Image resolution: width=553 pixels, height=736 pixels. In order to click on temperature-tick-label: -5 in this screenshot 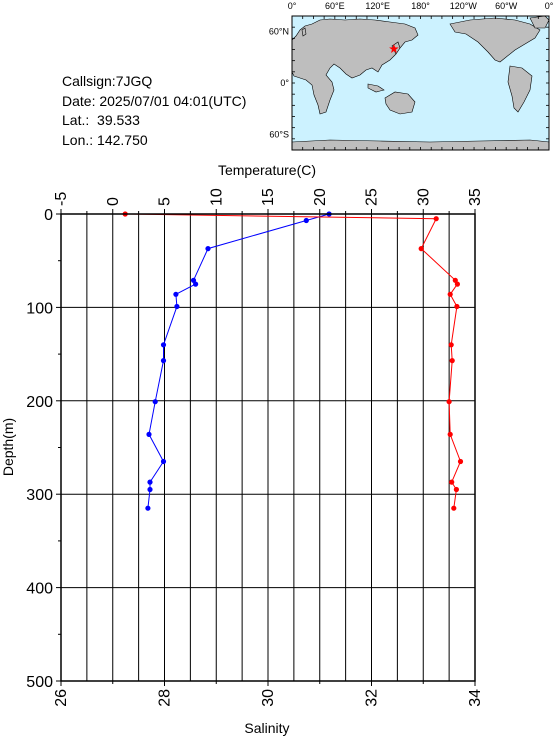, I will do `click(61, 199)`.